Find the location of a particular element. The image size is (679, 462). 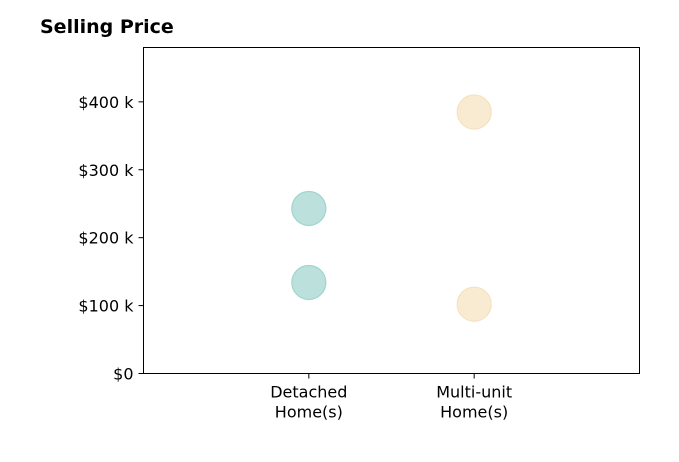

chart-title: Selling Price is located at coordinates (107, 27).